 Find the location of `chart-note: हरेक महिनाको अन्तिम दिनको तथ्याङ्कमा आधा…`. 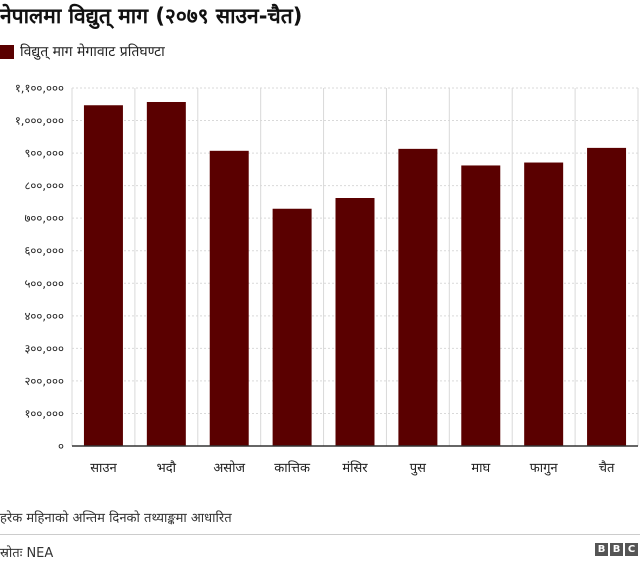

chart-note: हरेक महिनाको अन्तिम दिनको तथ्याङ्कमा आधा… is located at coordinates (116, 518).